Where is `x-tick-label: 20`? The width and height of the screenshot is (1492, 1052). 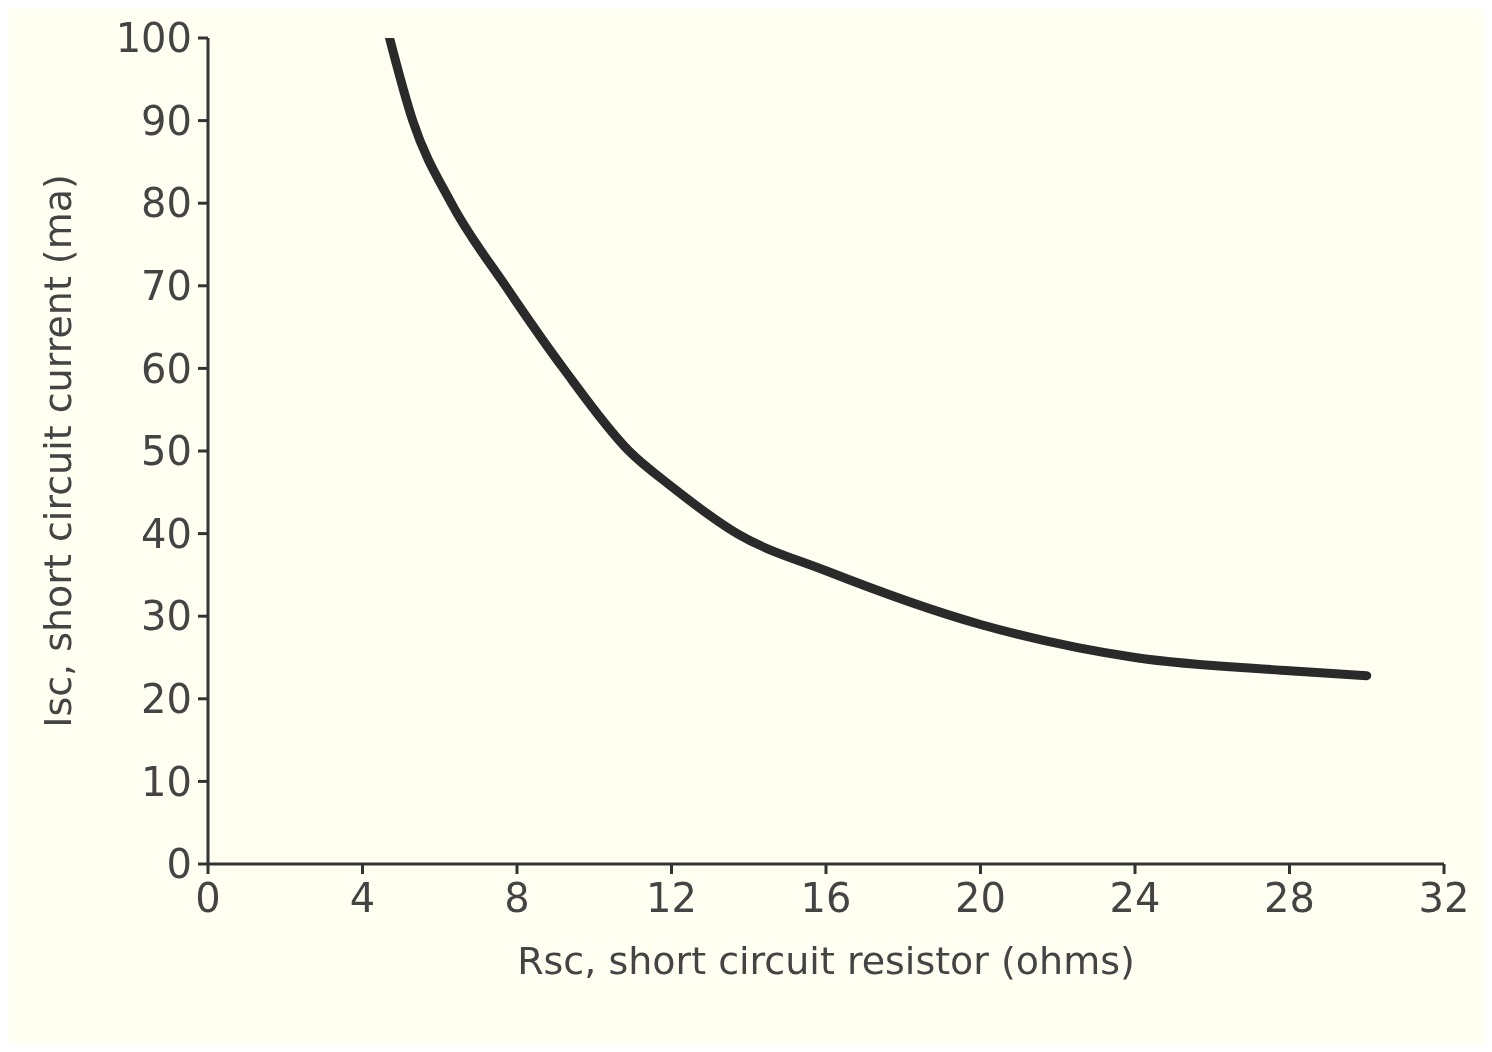 x-tick-label: 20 is located at coordinates (980, 898).